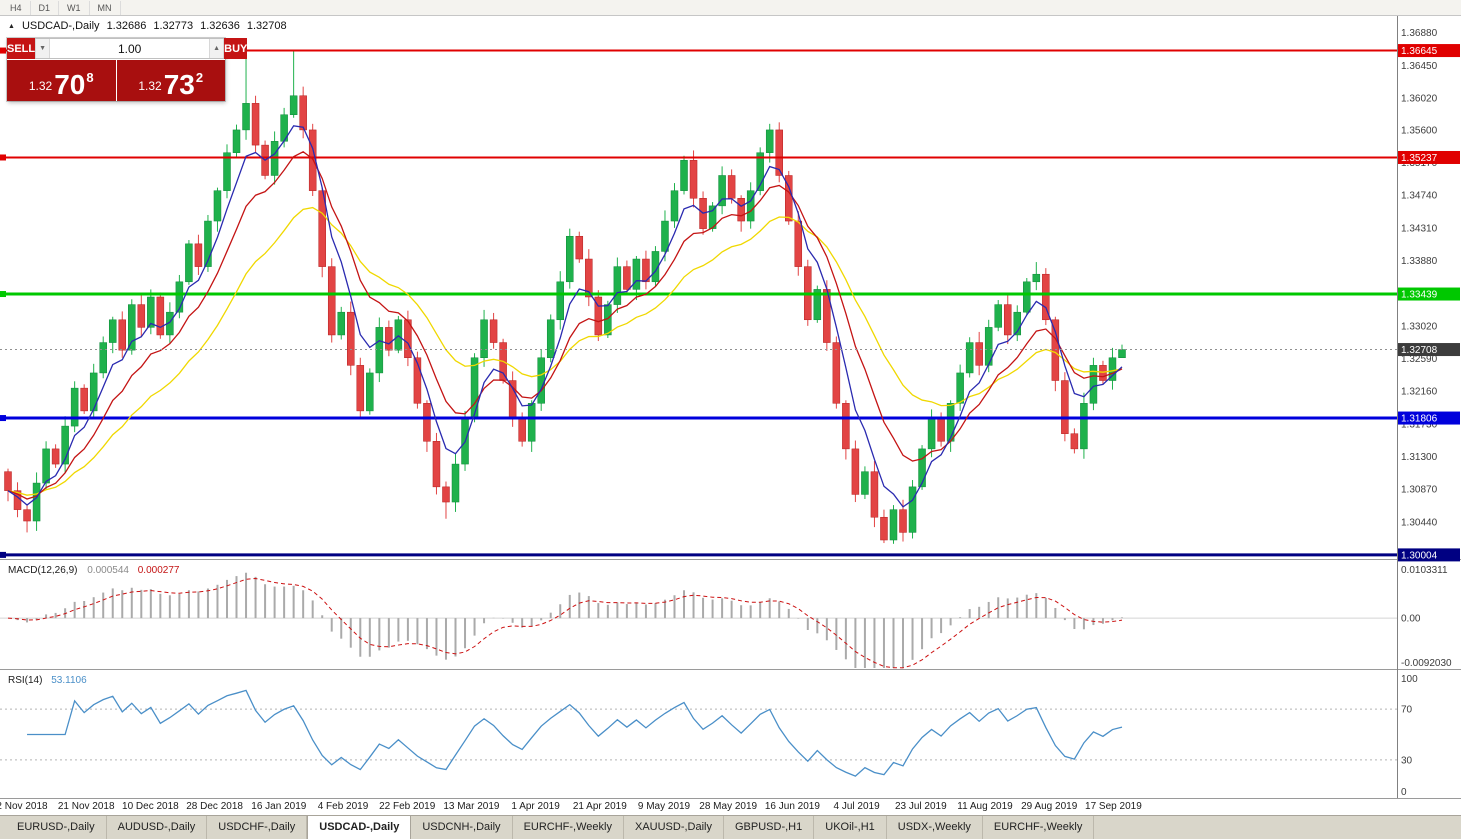  Describe the element at coordinates (985, 806) in the screenshot. I see `date-axis-label: 11 Aug 2019` at that location.